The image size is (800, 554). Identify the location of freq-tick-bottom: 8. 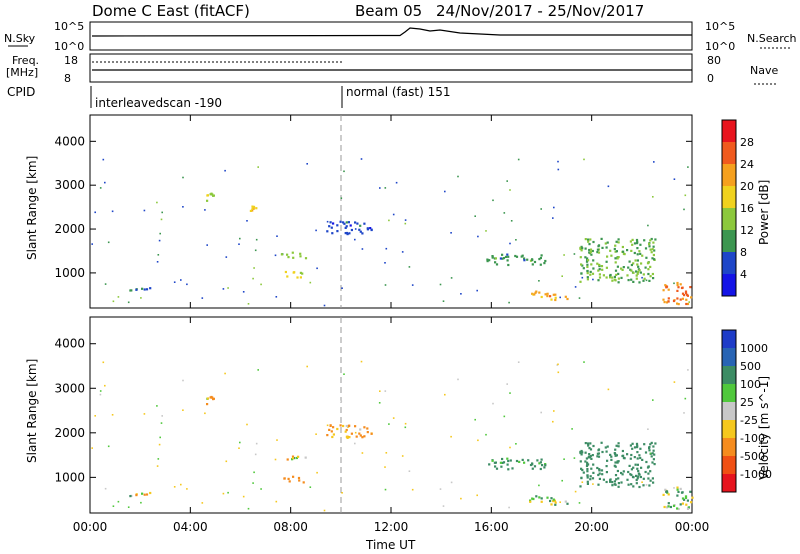
(67, 78).